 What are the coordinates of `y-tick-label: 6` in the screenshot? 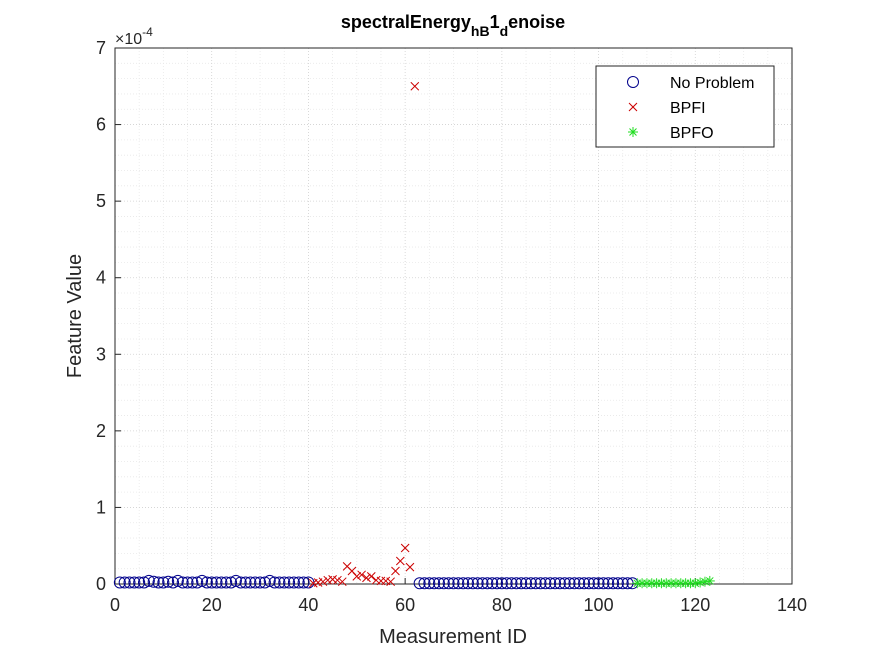 It's located at (101, 125).